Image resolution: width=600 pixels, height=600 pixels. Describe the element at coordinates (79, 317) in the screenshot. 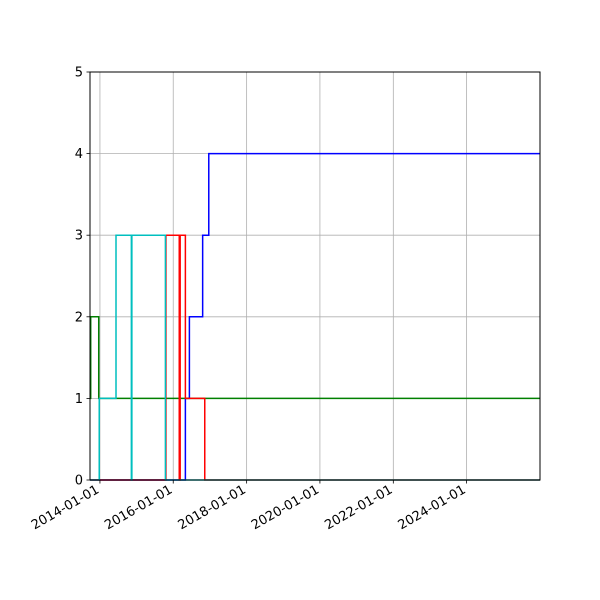

I see `y-tick-label: 2` at that location.